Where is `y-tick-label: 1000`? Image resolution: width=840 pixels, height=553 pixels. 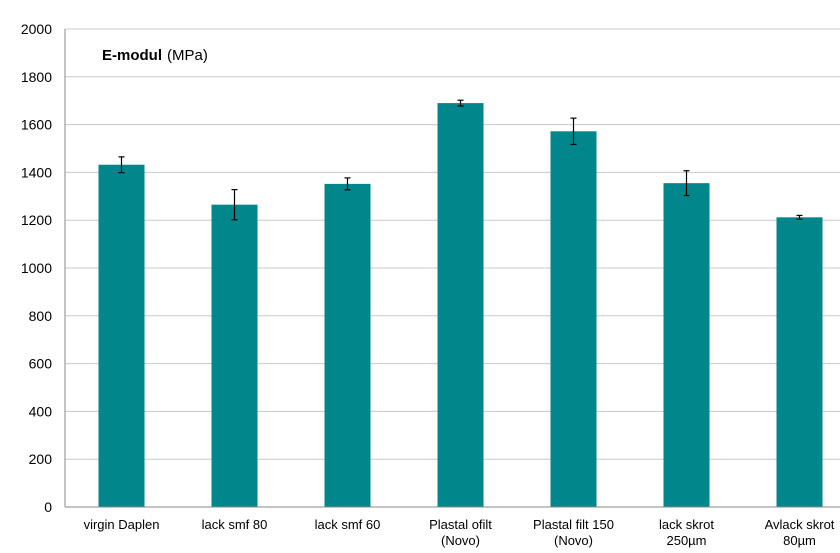
y-tick-label: 1000 is located at coordinates (36, 268).